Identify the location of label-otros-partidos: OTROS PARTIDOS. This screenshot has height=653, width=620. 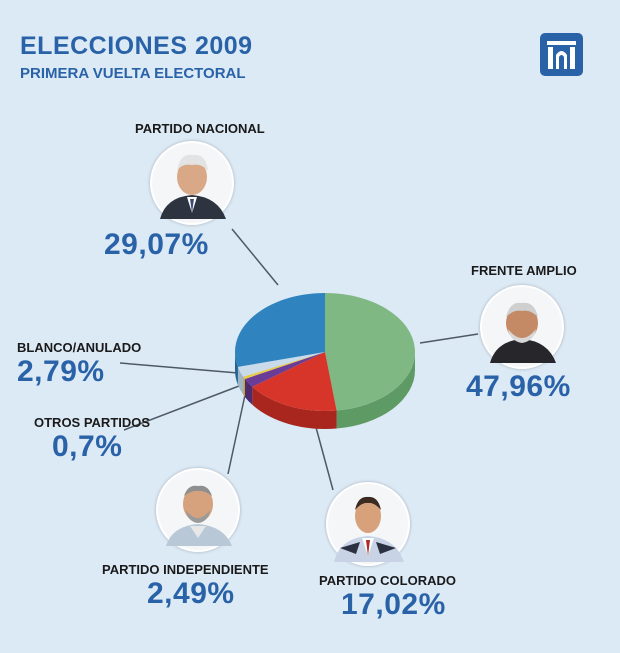
(92, 422).